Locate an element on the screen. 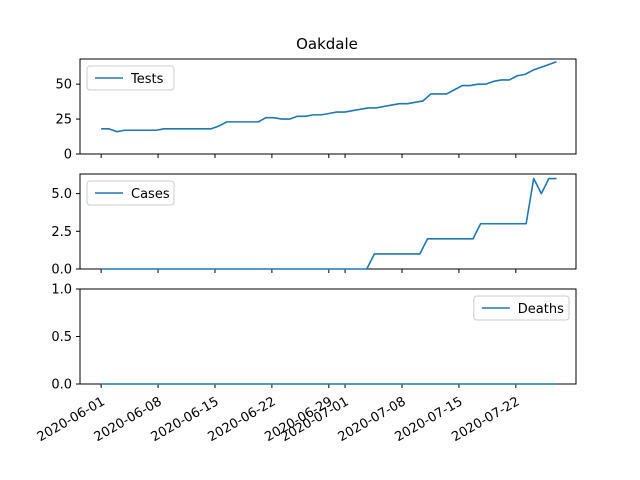 The width and height of the screenshot is (640, 480). legend-tests: Tests is located at coordinates (130, 78).